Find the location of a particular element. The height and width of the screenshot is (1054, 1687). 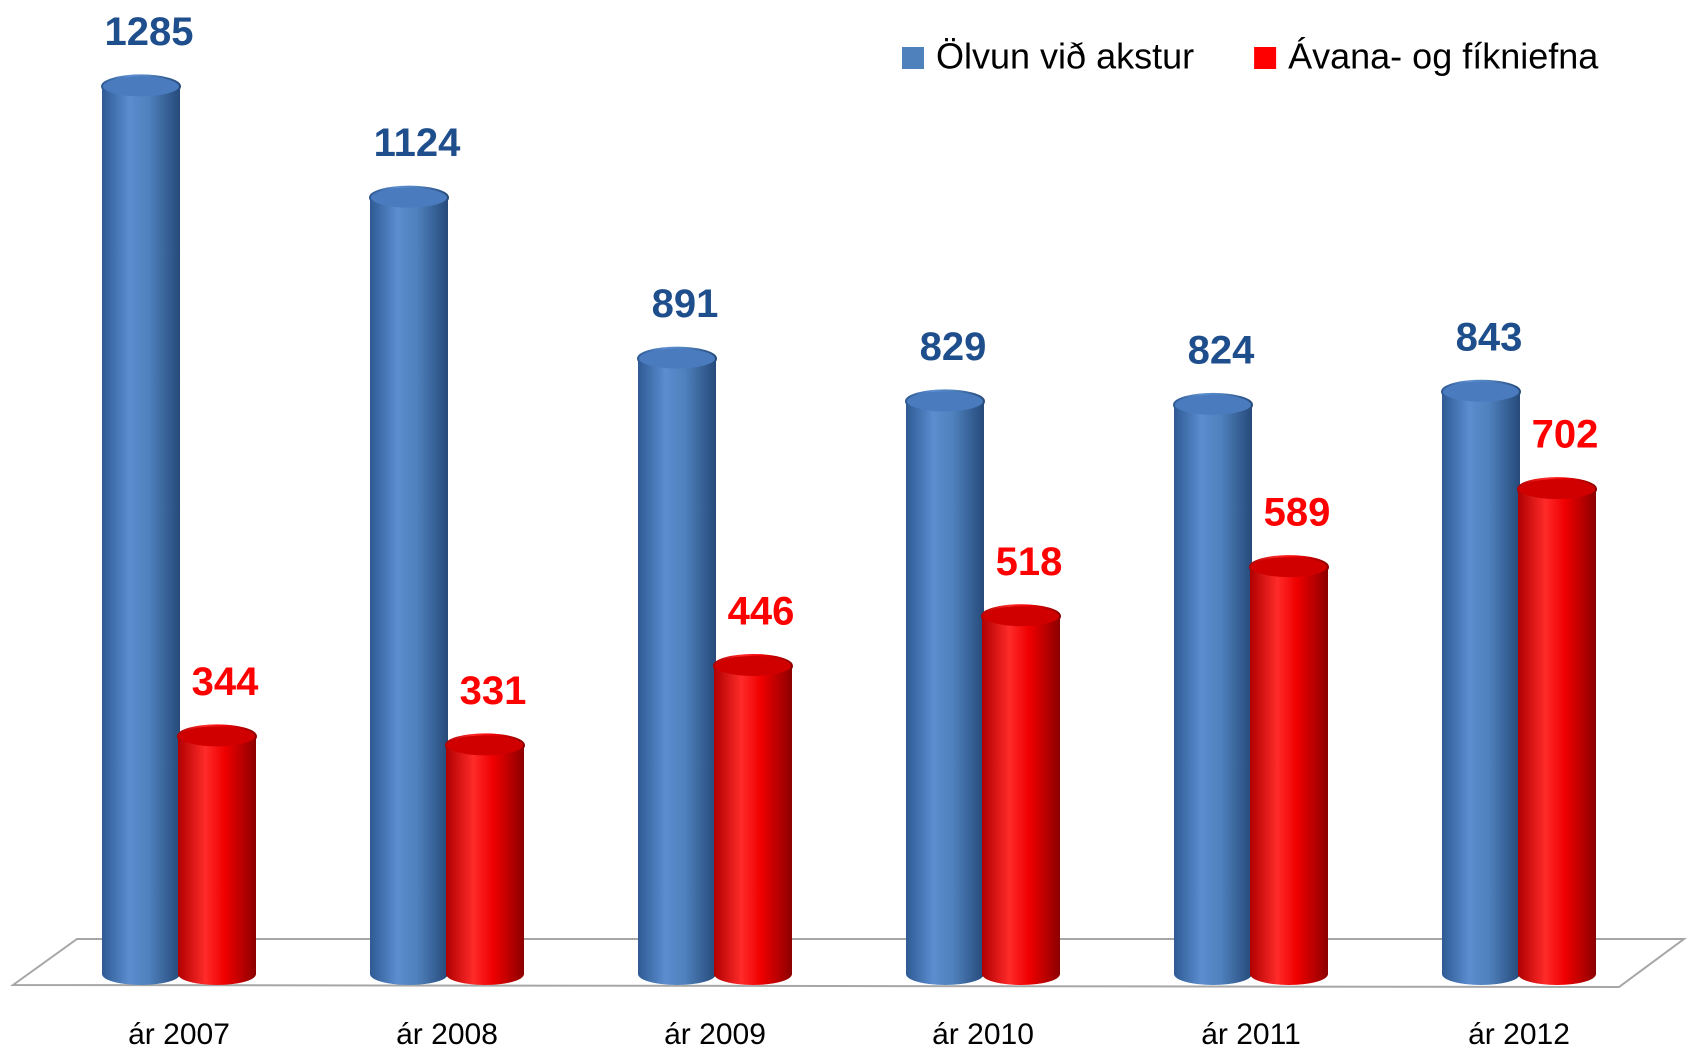

data-label: 843 is located at coordinates (1489, 337).